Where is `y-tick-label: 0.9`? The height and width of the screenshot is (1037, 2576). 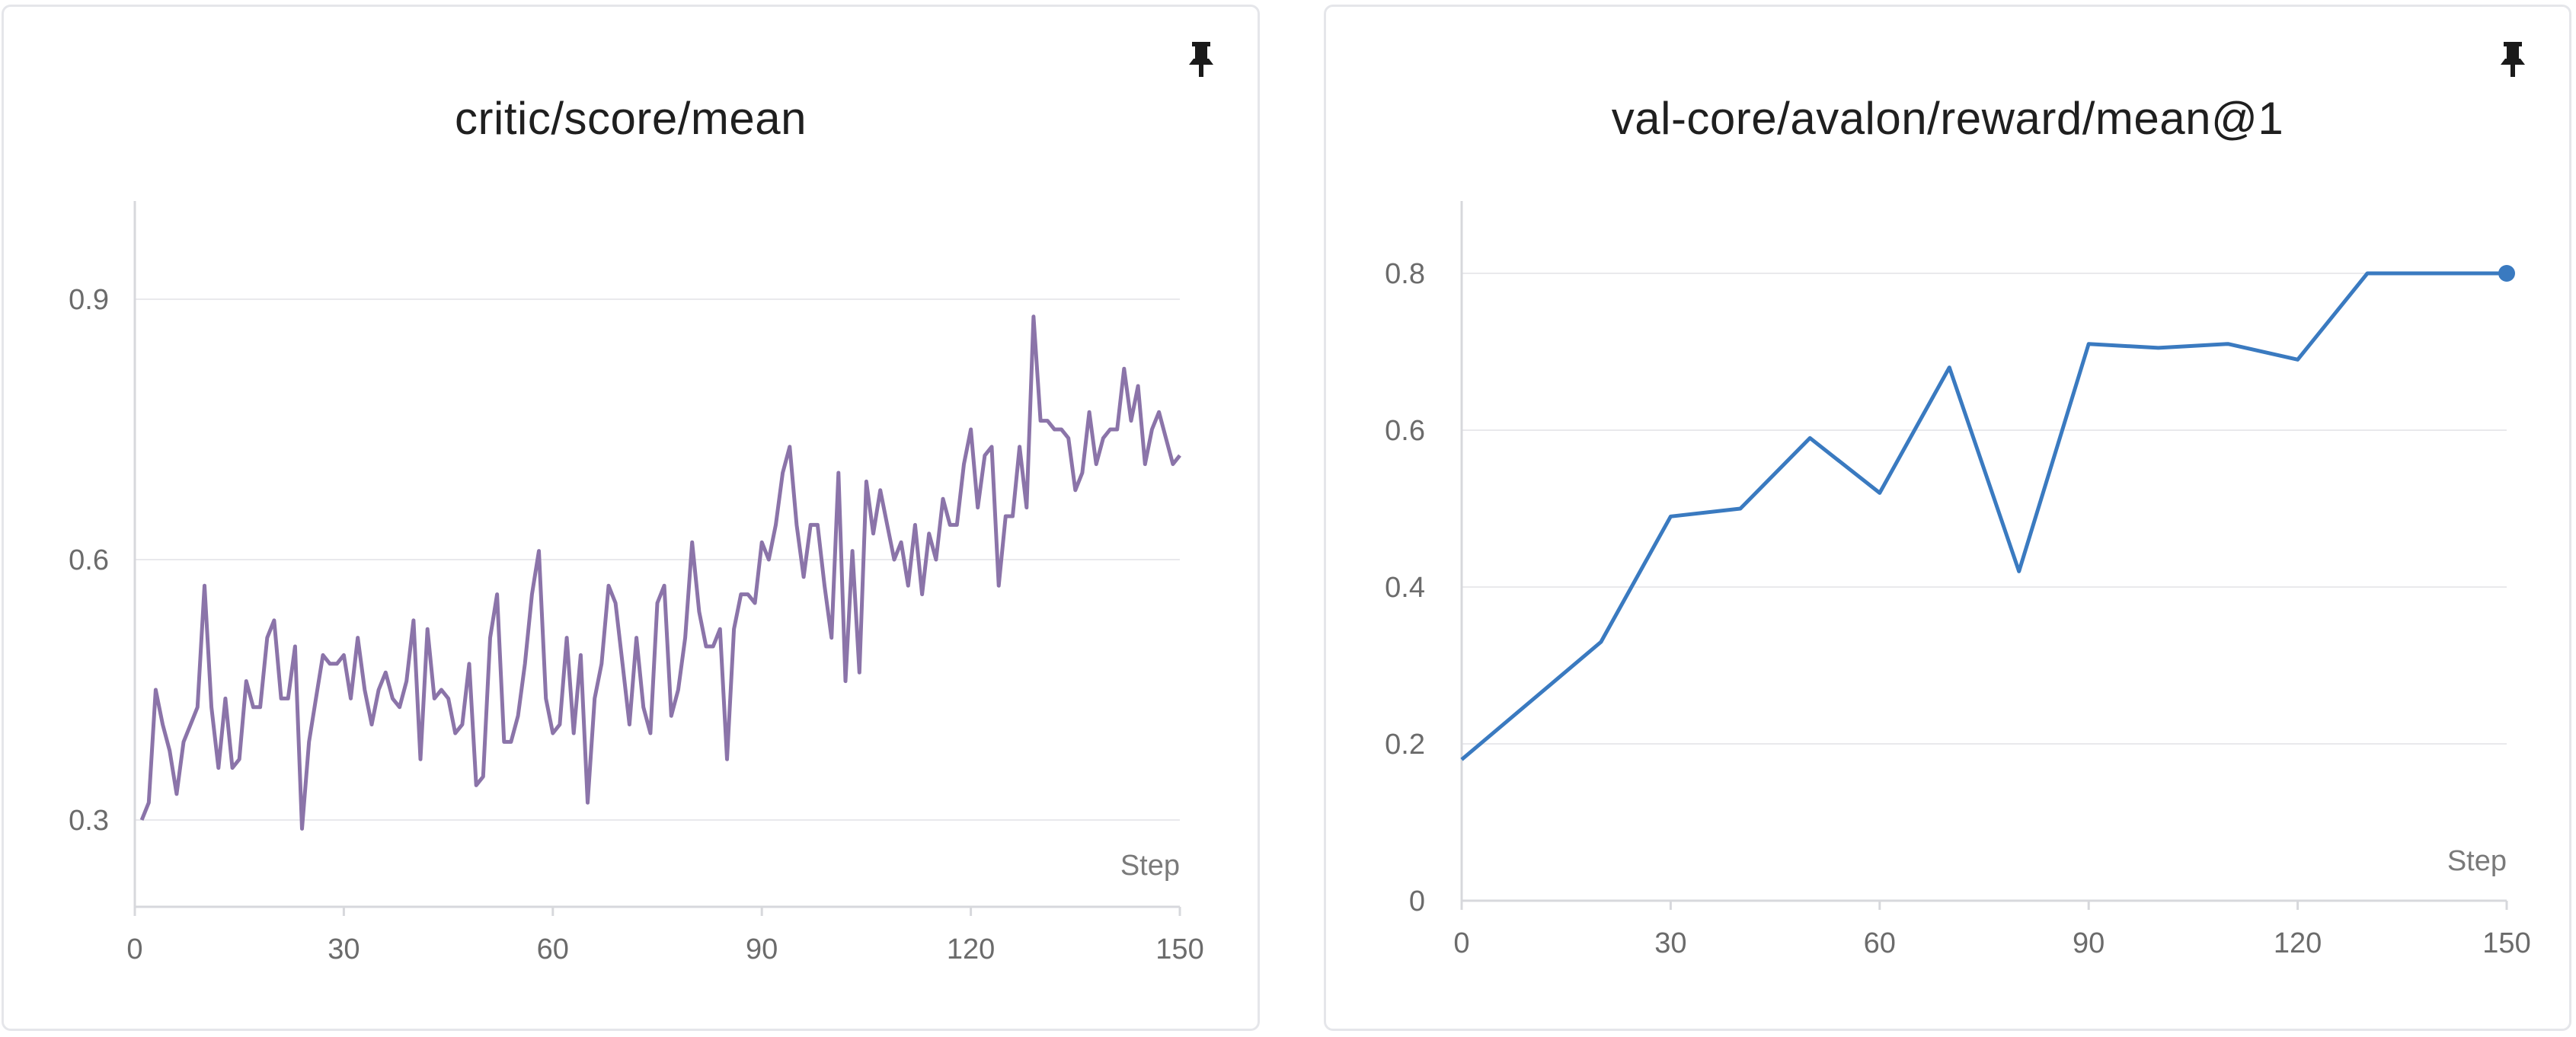
y-tick-label: 0.9 is located at coordinates (89, 300).